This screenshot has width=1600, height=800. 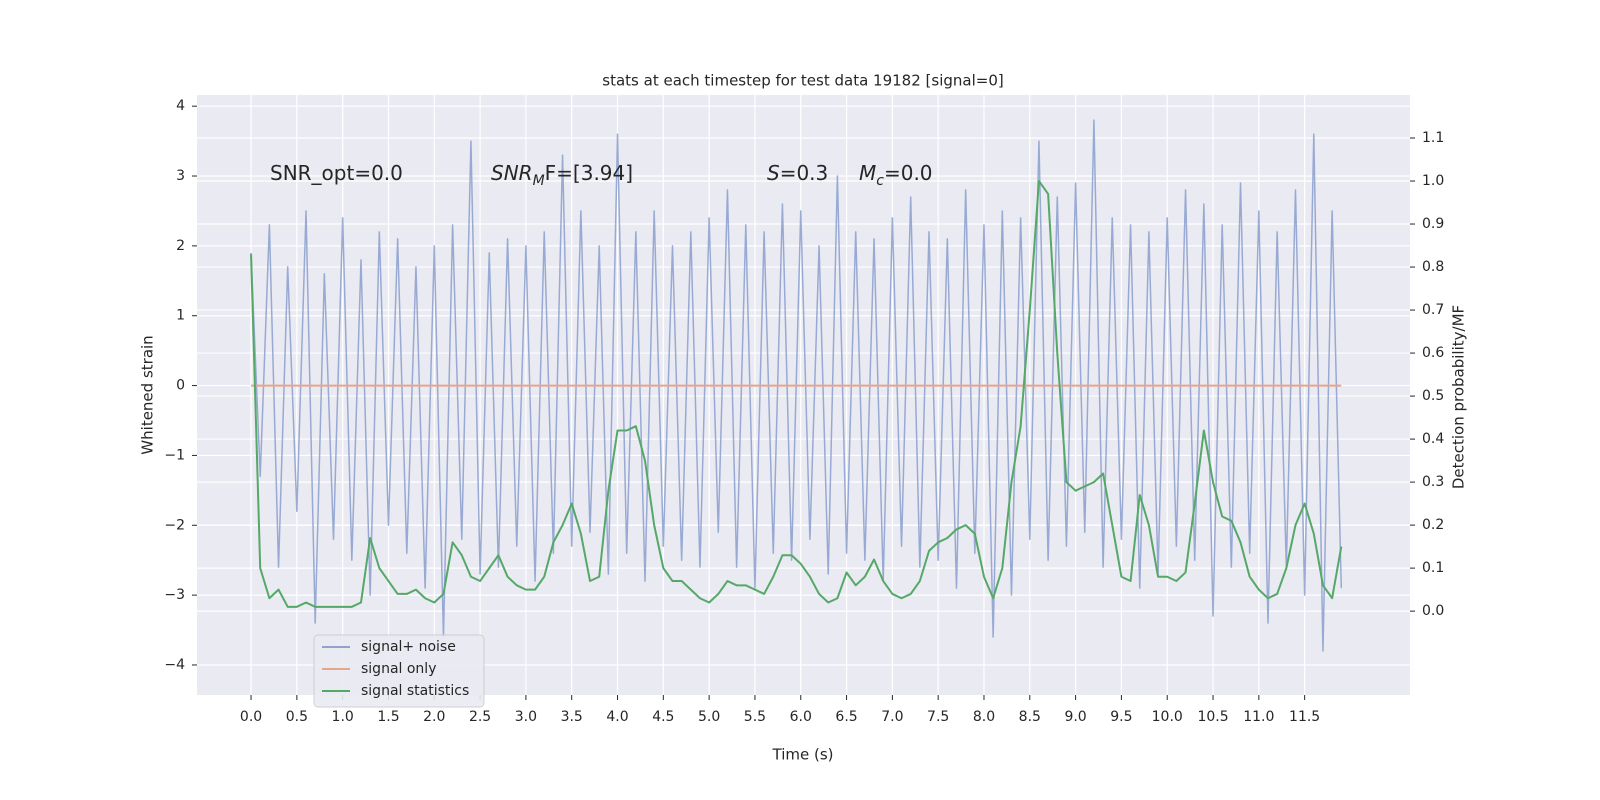 What do you see at coordinates (180, 246) in the screenshot?
I see `y-tick-label: 2` at bounding box center [180, 246].